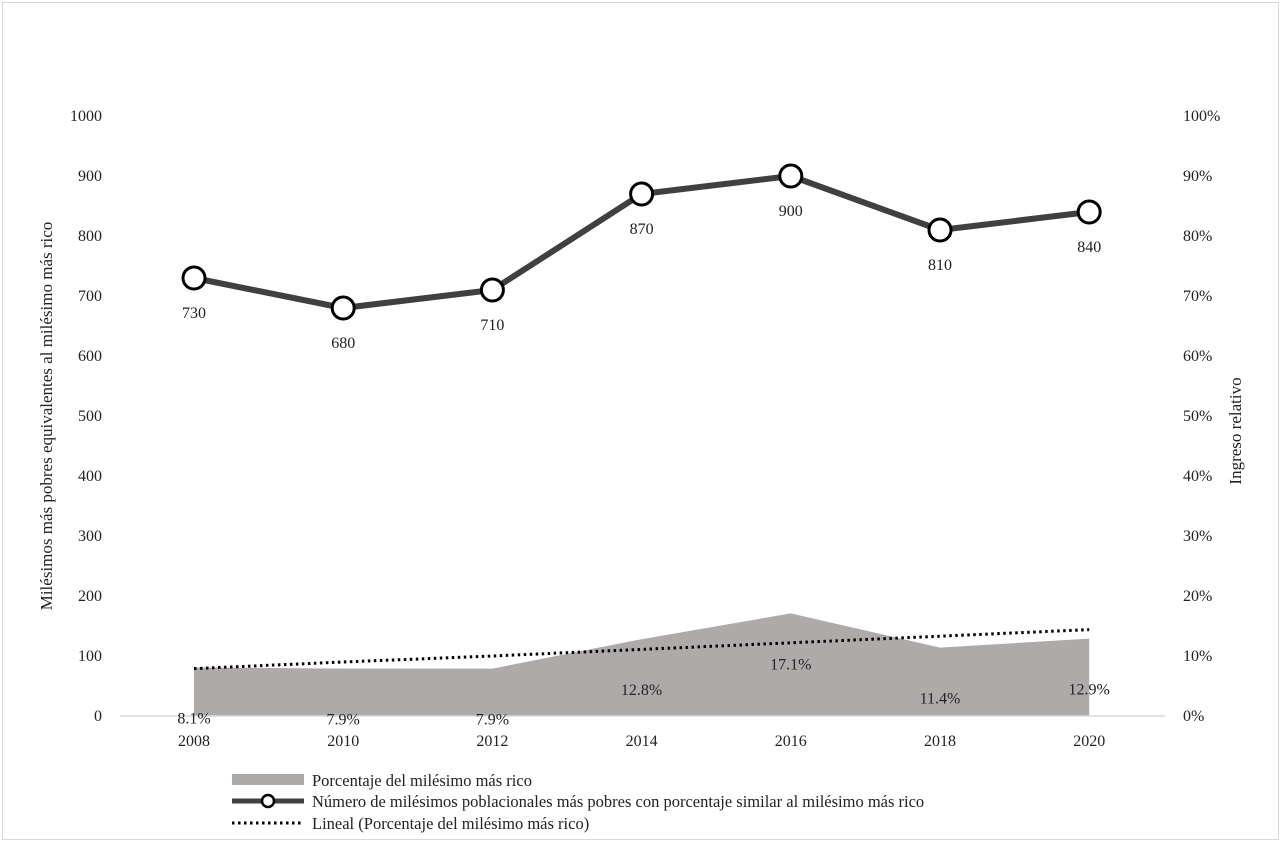 The width and height of the screenshot is (1285, 846). I want to click on line-data-label: 730, so click(194, 313).